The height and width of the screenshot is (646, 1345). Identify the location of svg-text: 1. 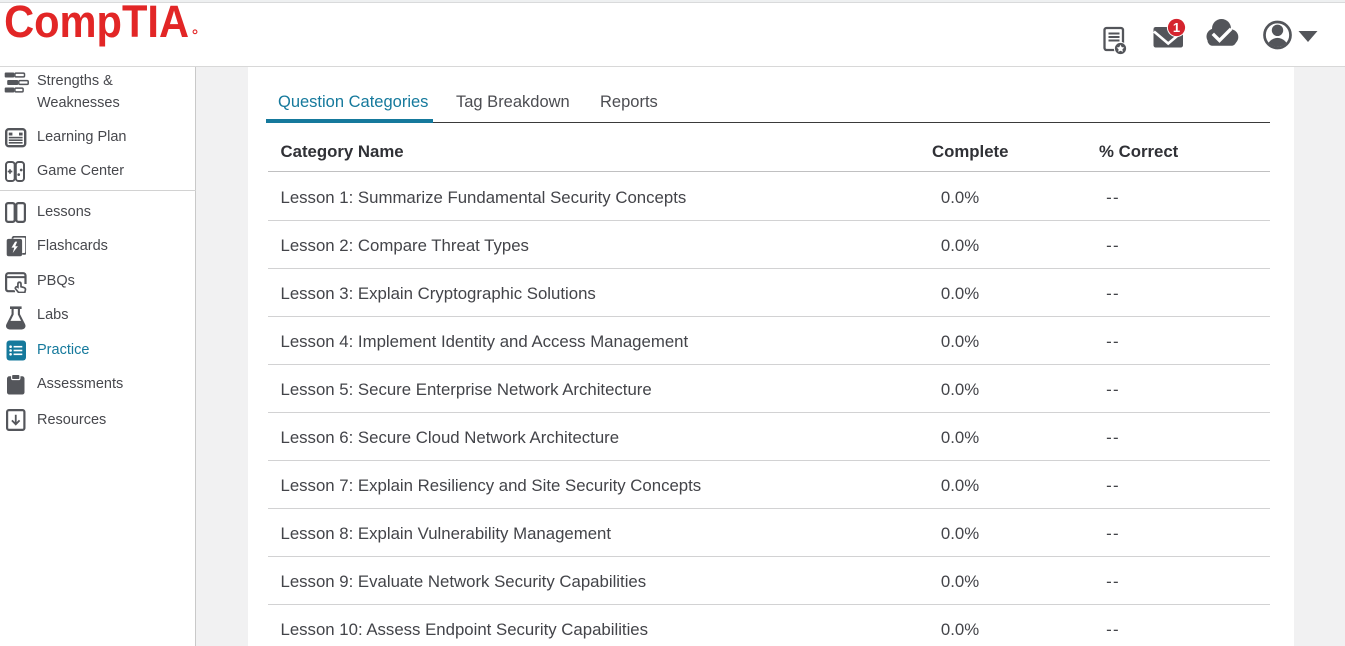
(1176, 27).